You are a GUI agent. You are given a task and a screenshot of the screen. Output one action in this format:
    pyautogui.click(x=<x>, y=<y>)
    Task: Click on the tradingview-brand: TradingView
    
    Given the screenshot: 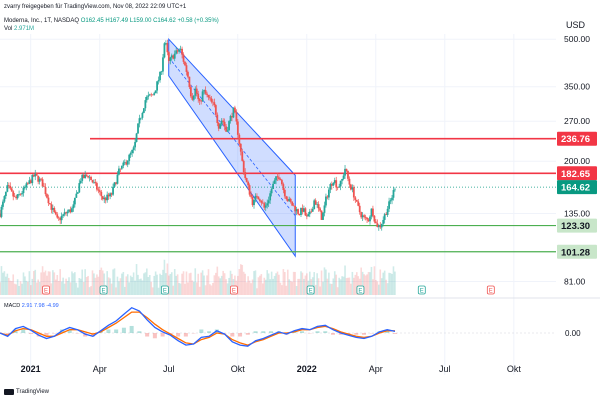 What is the action you would take?
    pyautogui.click(x=33, y=392)
    